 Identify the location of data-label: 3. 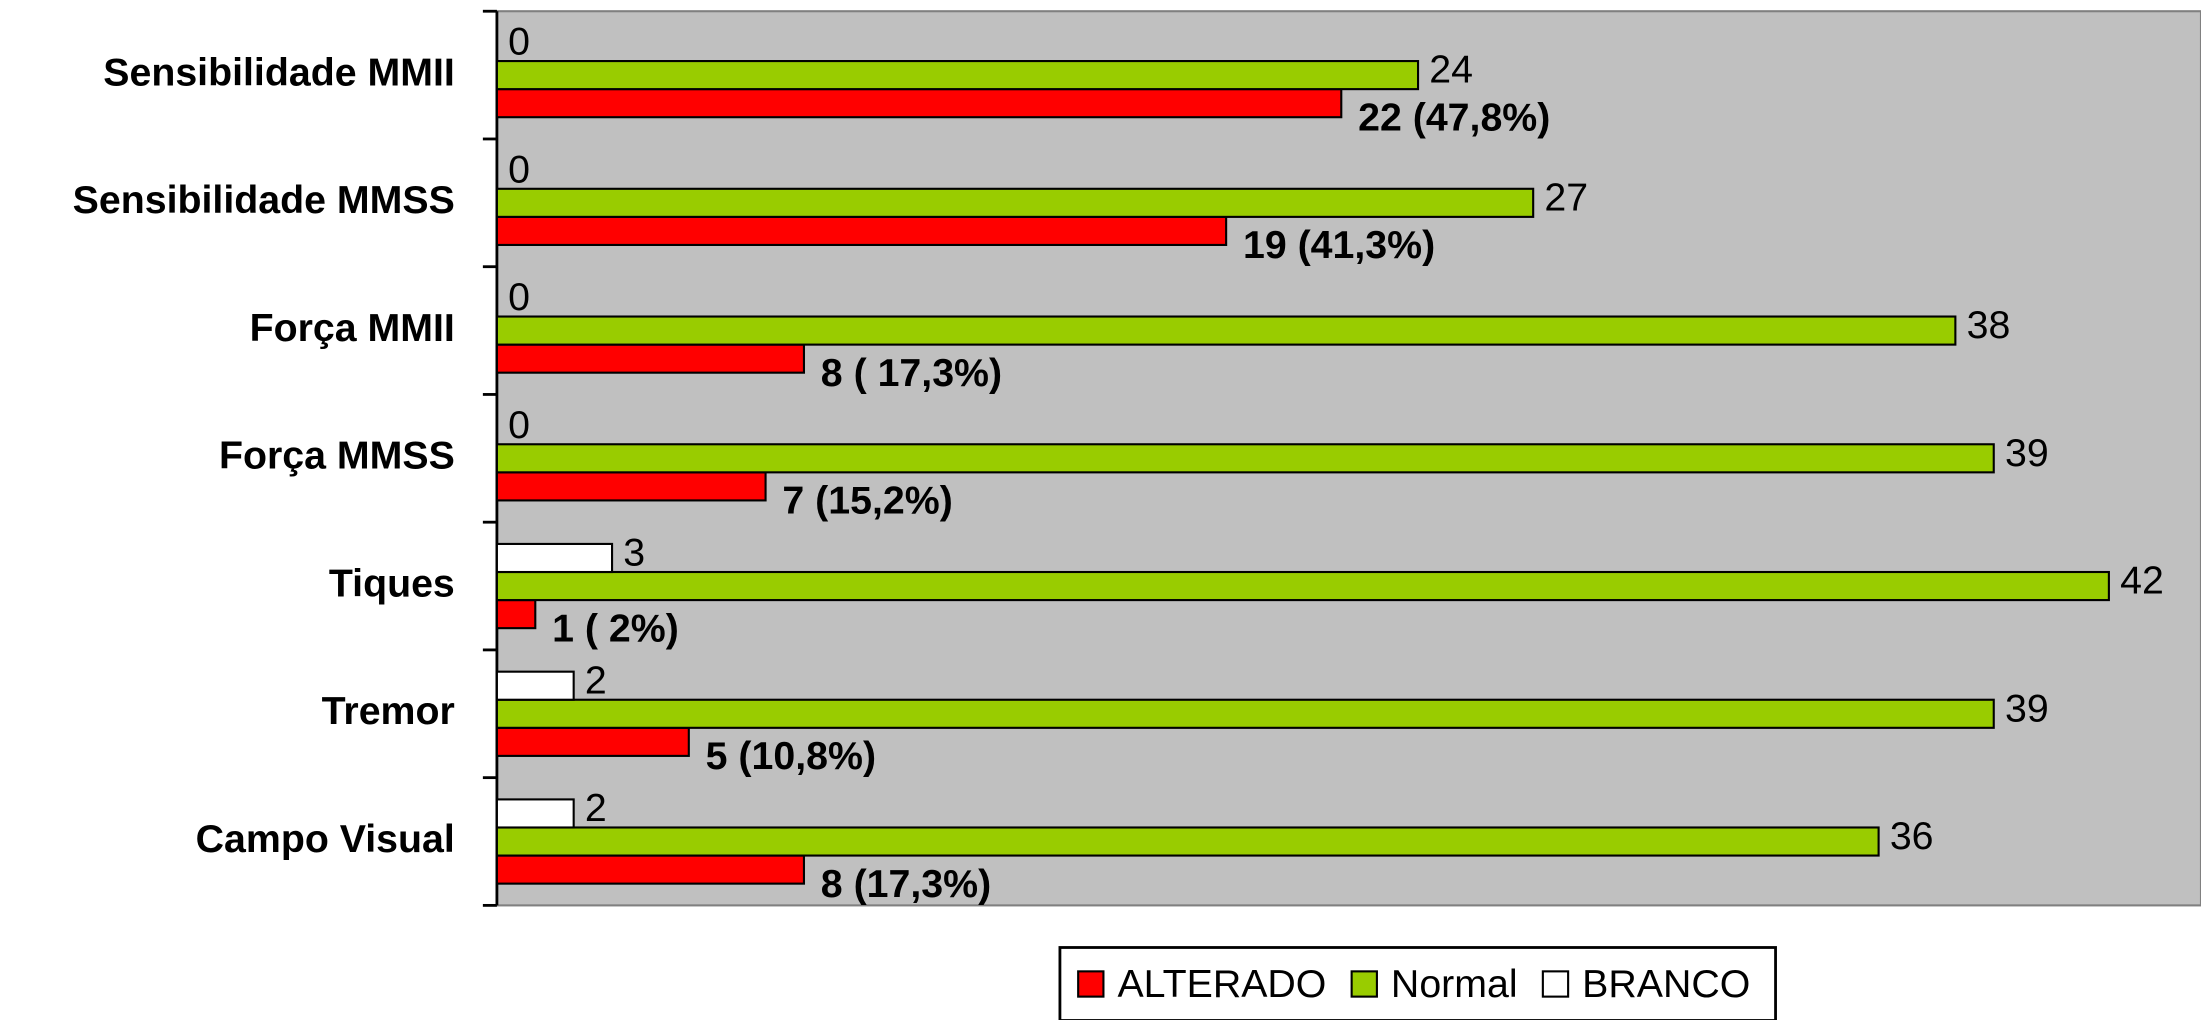
(634, 553).